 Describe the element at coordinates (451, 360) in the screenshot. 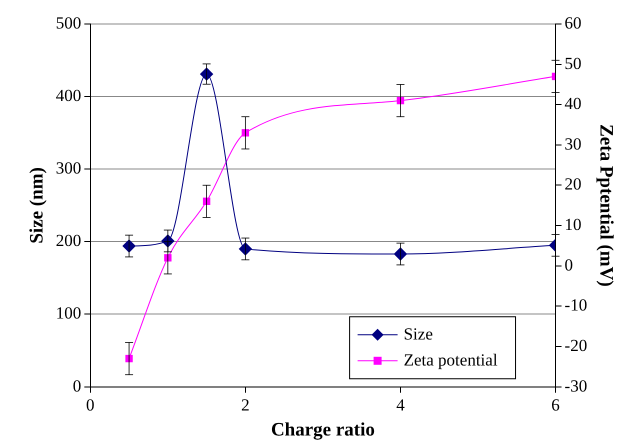

I see `legend-label: Zeta potential` at that location.